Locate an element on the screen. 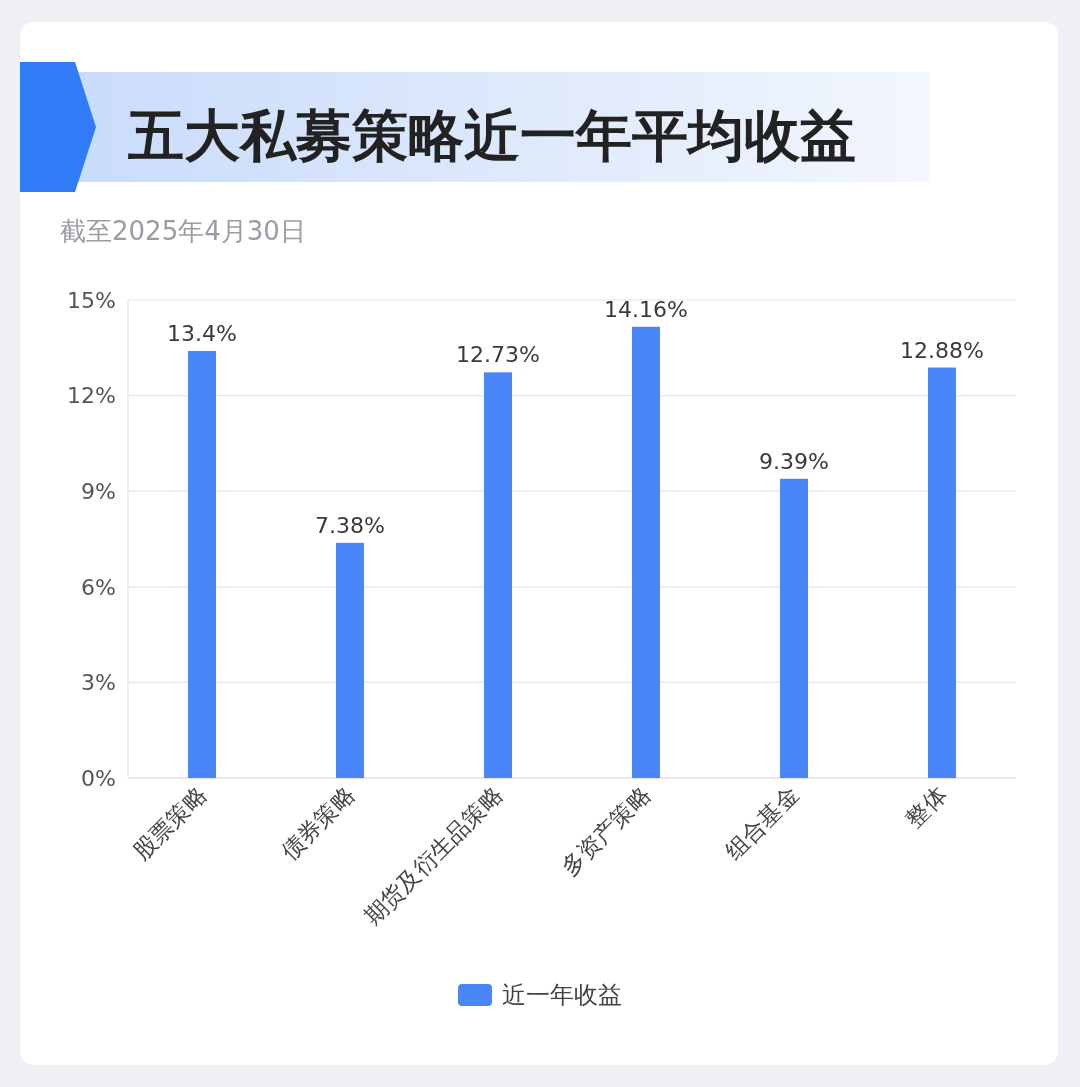  data-label: 12.88% is located at coordinates (942, 350).